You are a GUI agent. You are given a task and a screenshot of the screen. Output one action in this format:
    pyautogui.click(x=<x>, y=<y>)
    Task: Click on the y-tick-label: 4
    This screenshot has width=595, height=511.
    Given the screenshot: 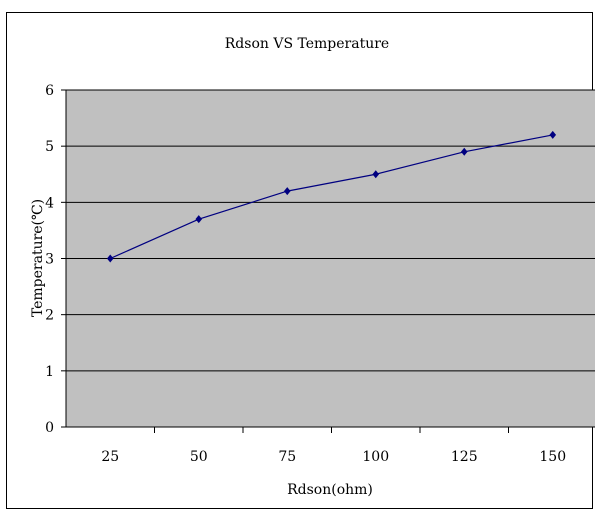 What is the action you would take?
    pyautogui.click(x=49, y=203)
    